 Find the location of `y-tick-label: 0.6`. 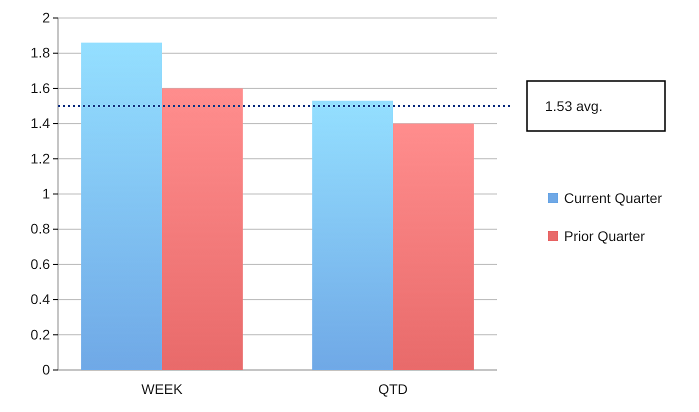

y-tick-label: 0.6 is located at coordinates (40, 264).